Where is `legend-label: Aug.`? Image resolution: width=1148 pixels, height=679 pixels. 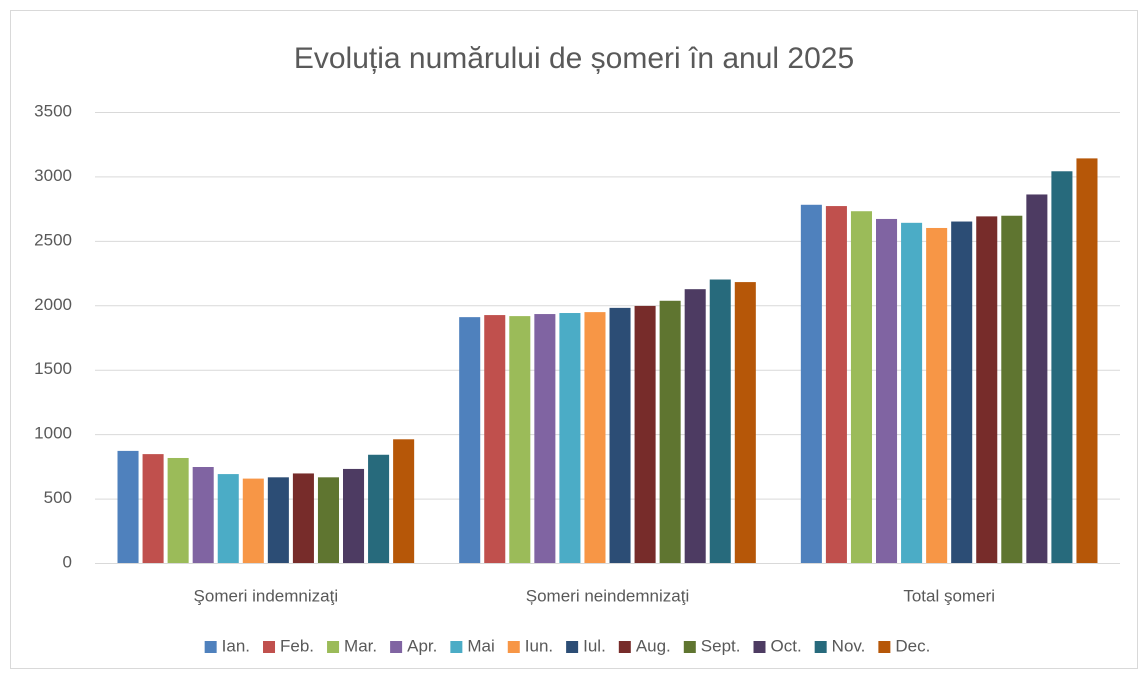
legend-label: Aug. is located at coordinates (653, 645).